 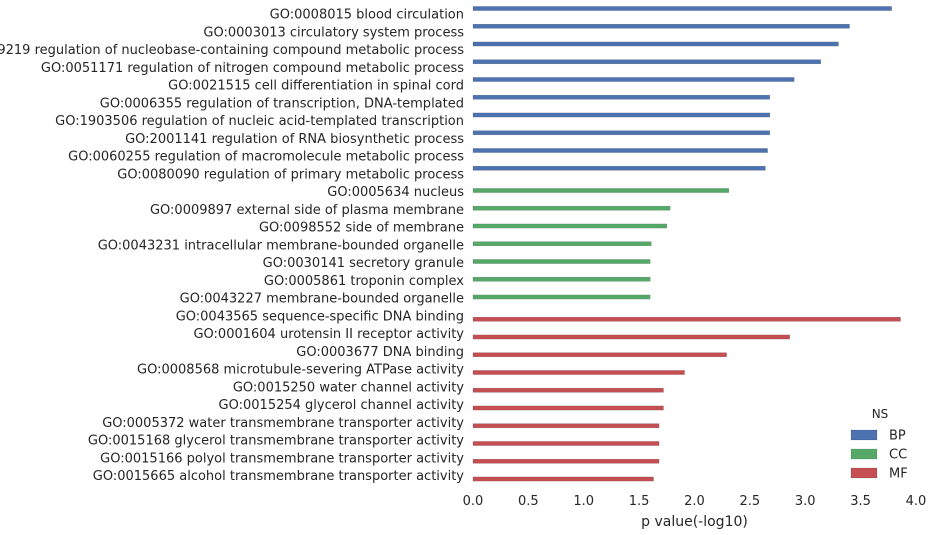 I want to click on x-tick-label: 2.5, so click(x=750, y=501).